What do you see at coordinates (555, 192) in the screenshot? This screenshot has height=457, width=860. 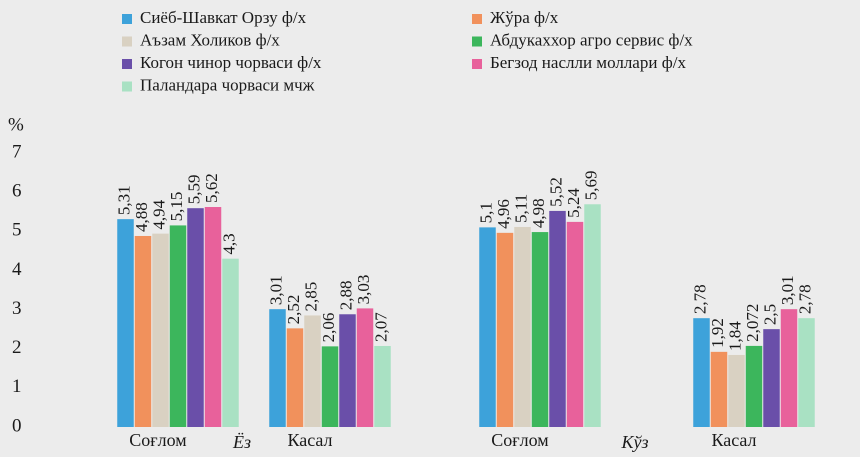 I see `data-label: 5,52` at bounding box center [555, 192].